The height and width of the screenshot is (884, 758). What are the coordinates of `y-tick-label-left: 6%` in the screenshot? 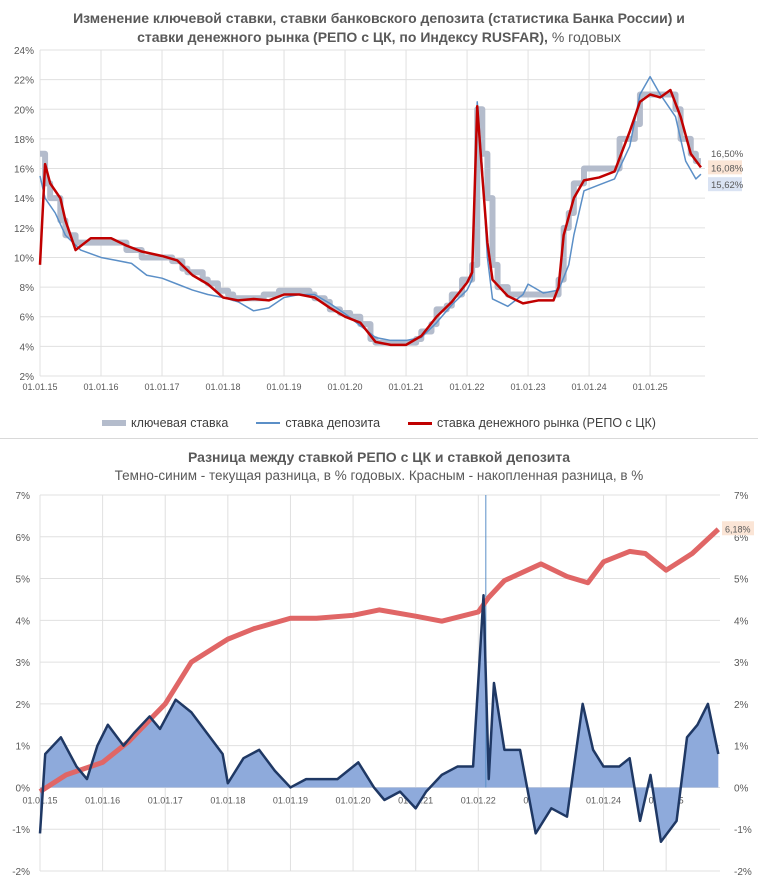 It's located at (23, 538).